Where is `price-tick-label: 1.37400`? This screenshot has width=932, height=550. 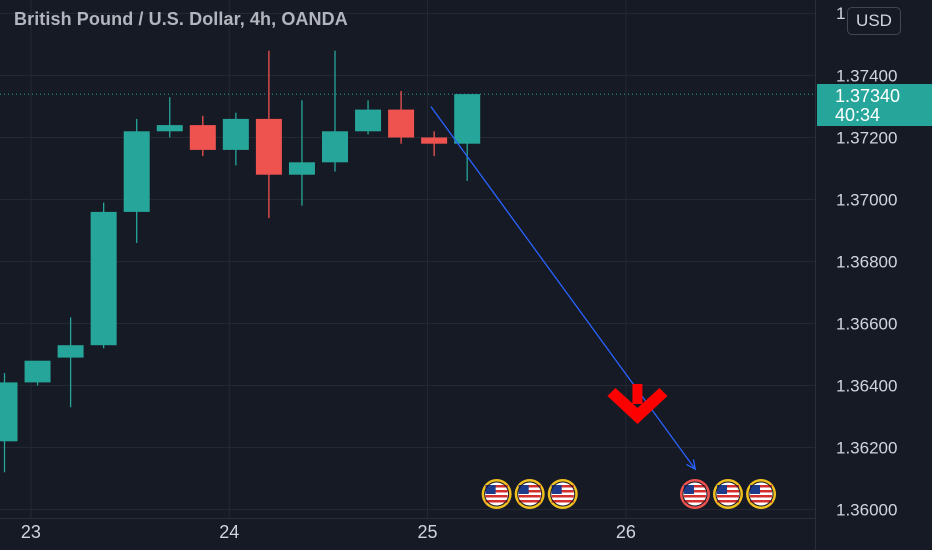
price-tick-label: 1.37400 is located at coordinates (866, 76).